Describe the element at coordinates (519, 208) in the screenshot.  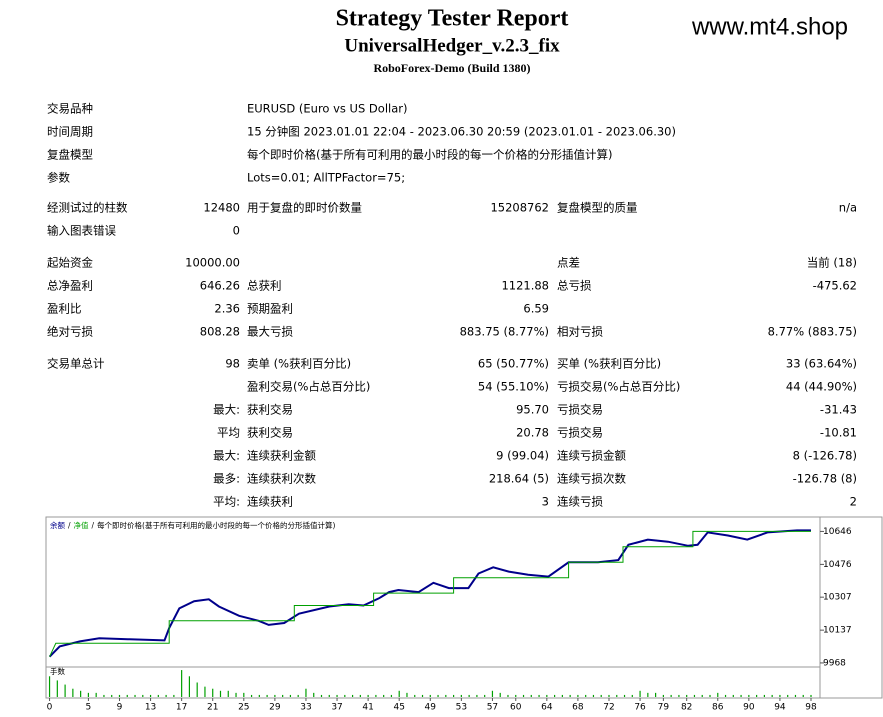
I see `table-cell: 15208762` at that location.